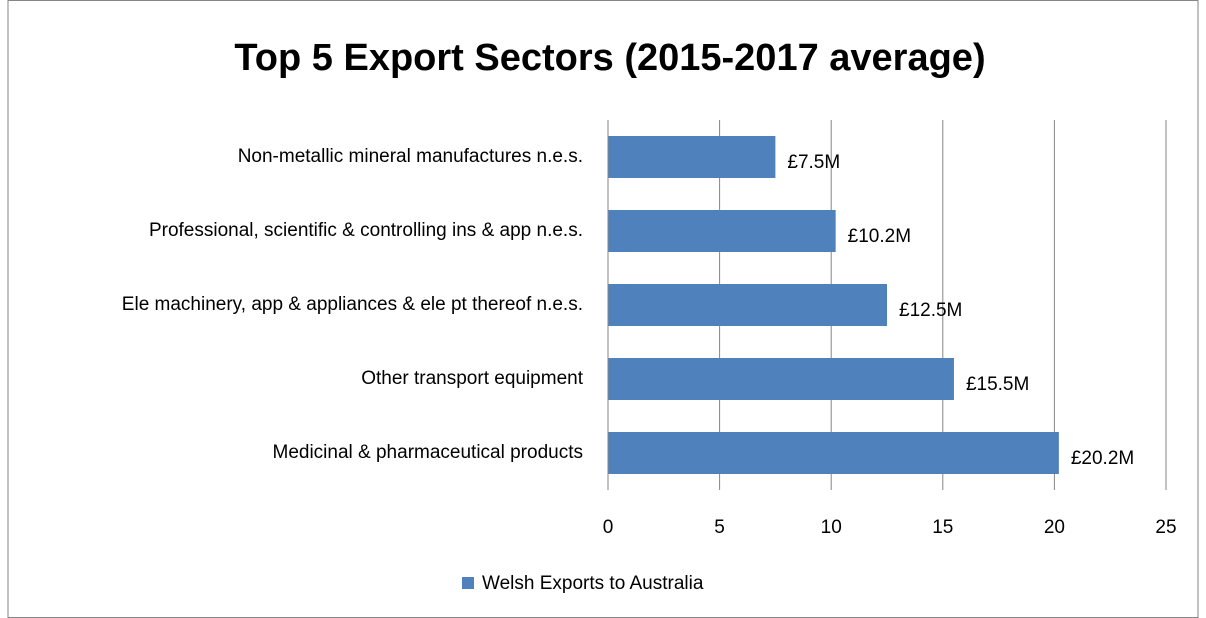 Image resolution: width=1206 pixels, height=618 pixels. I want to click on legend-label: Welsh Exports to Australia, so click(593, 583).